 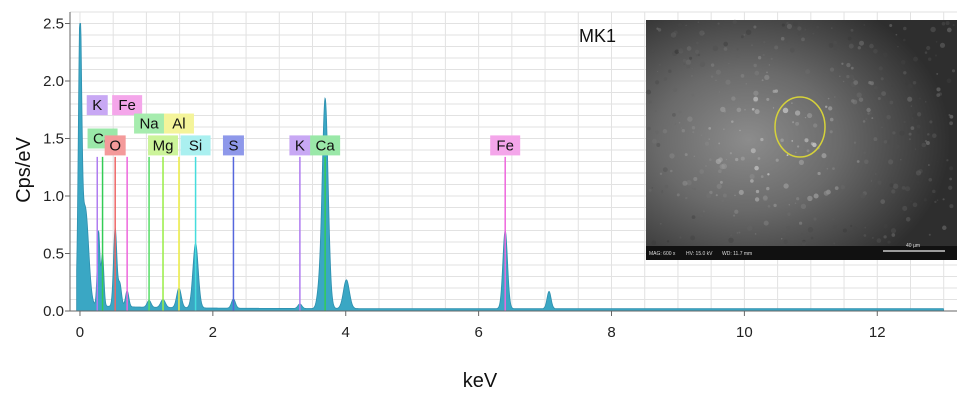 I want to click on x-tick-label: 2, so click(x=213, y=332).